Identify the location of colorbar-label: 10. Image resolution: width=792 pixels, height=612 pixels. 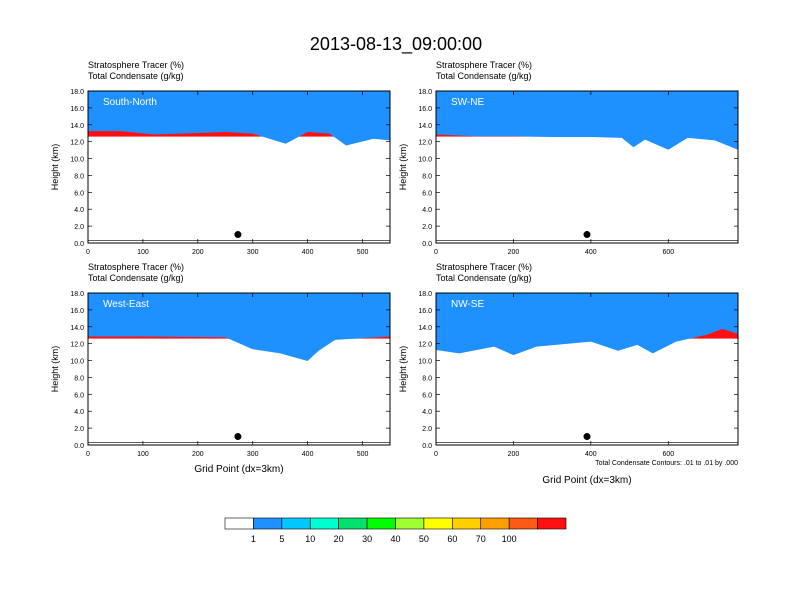
(310, 539).